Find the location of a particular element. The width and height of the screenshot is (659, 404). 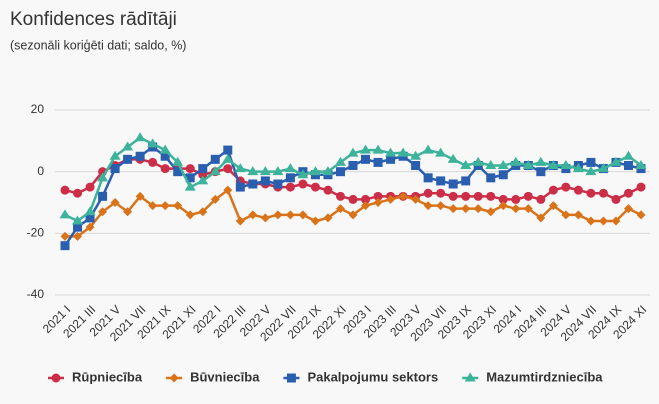

legend-label: Mazumtirdzniecība is located at coordinates (544, 376).